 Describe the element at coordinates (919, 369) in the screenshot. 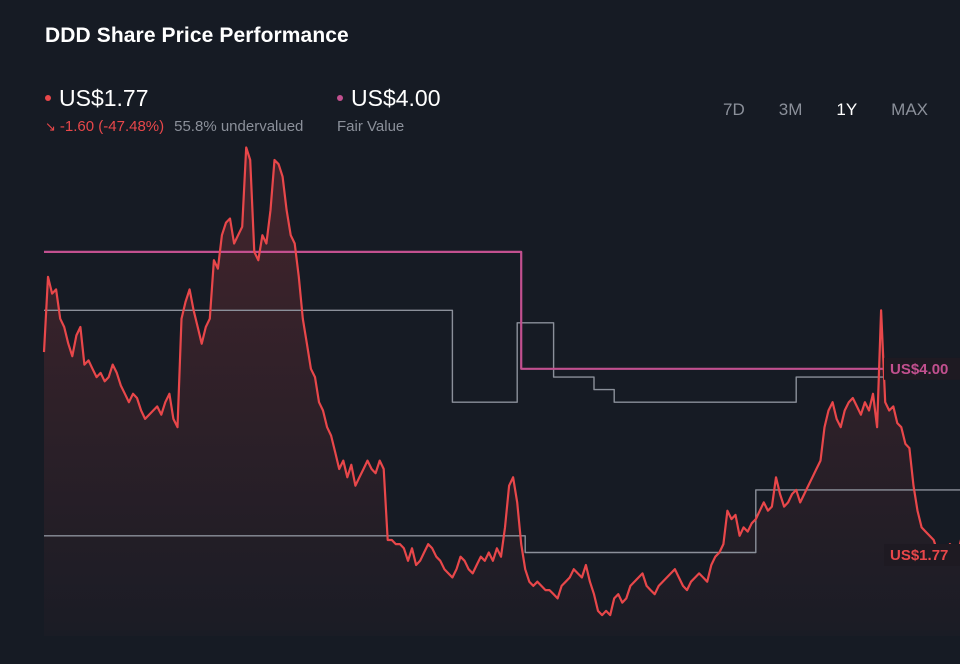

I see `tag-label: US$4.00` at that location.